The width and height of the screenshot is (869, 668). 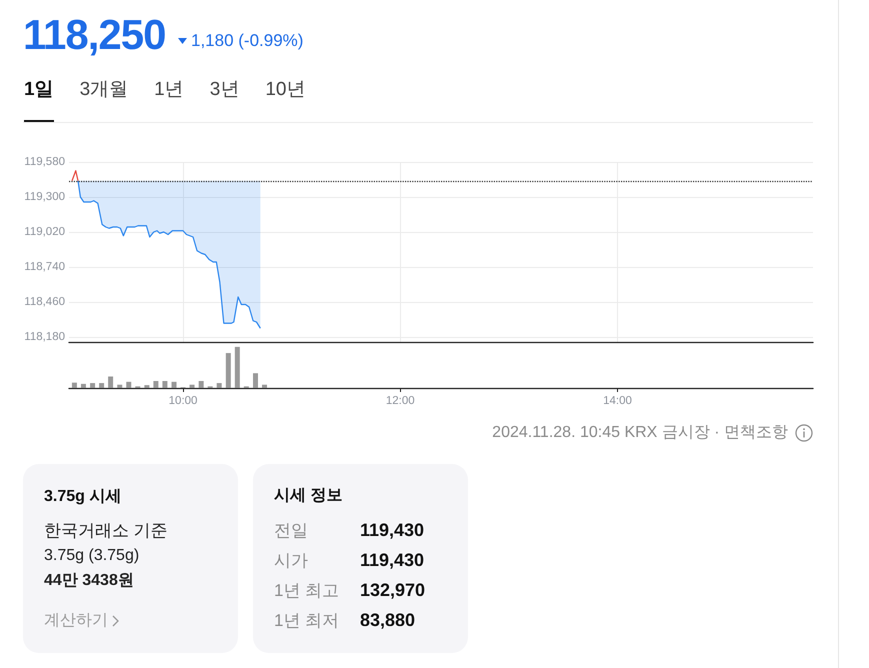 I want to click on text: 1년, so click(x=169, y=89).